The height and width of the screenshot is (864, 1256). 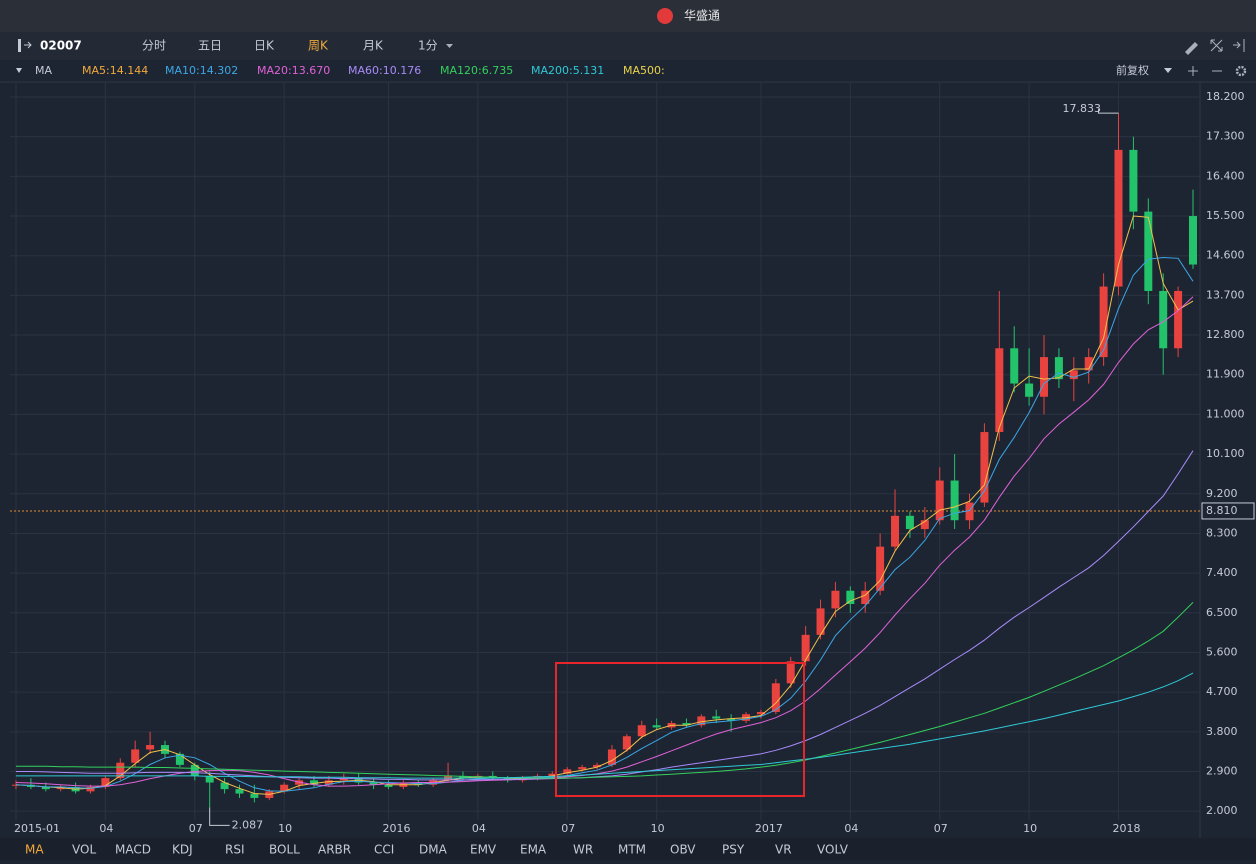 What do you see at coordinates (210, 46) in the screenshot?
I see `period-tab: 五日` at bounding box center [210, 46].